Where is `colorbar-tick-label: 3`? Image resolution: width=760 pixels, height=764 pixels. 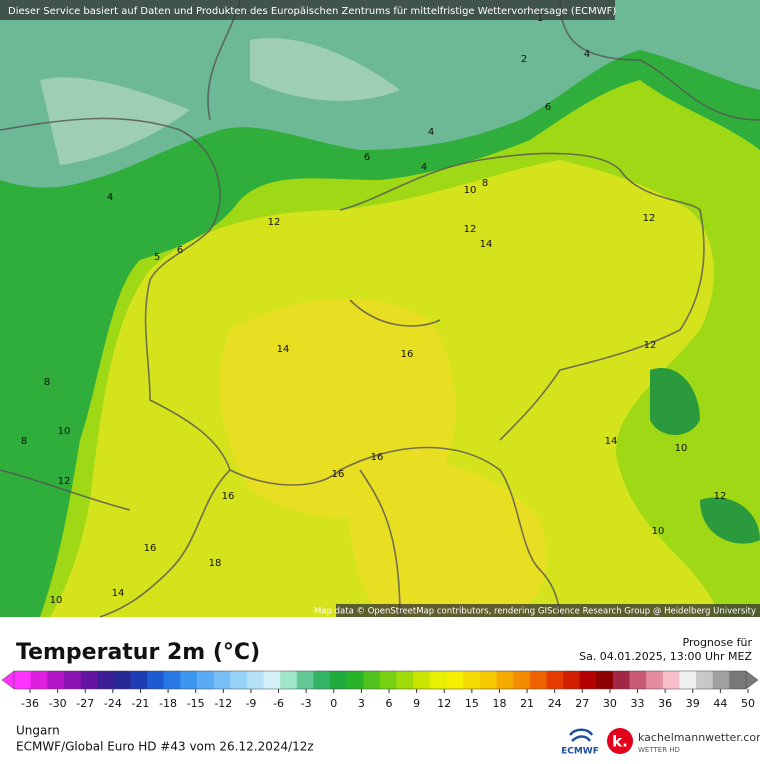
colorbar-tick-label: 3 is located at coordinates (361, 703).